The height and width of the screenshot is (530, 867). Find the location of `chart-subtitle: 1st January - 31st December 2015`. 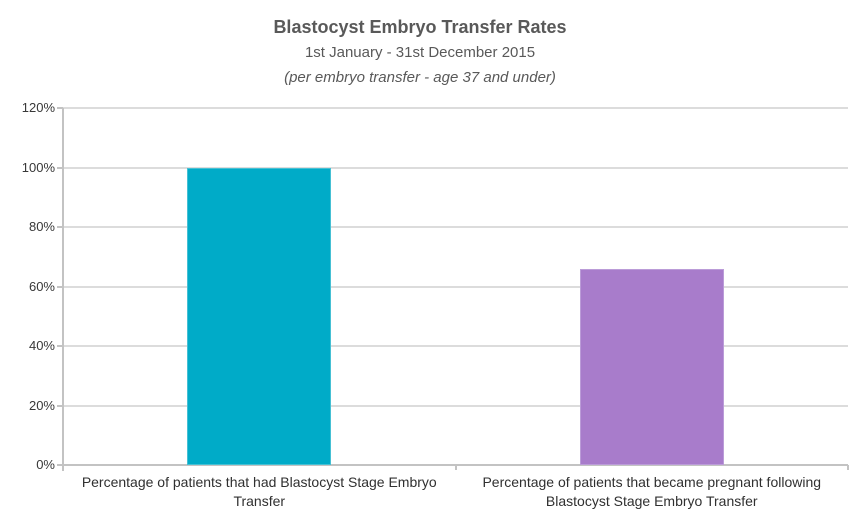

chart-subtitle: 1st January - 31st December 2015 is located at coordinates (420, 52).